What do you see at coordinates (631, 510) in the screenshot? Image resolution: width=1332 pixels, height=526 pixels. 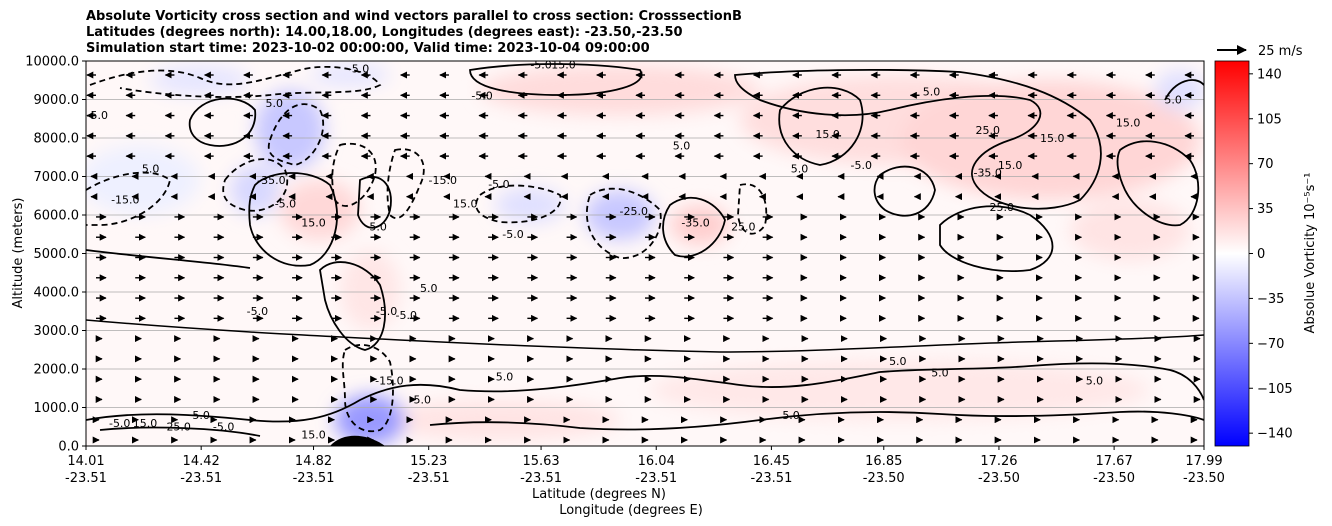 I see `x-axis-label-line-2: Longitude (degrees E)` at bounding box center [631, 510].